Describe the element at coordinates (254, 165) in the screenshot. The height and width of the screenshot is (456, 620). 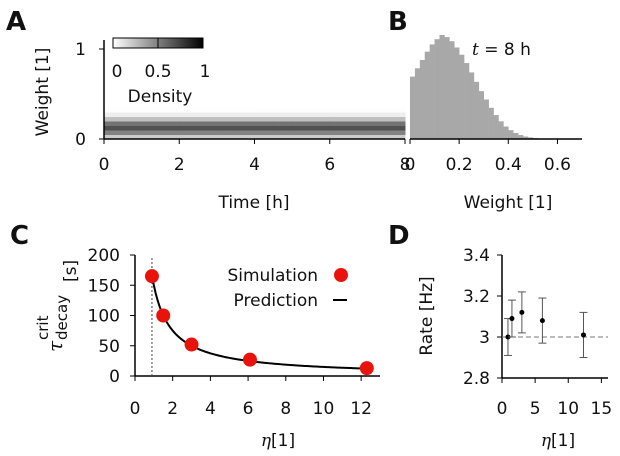
I see `x-tick-label: 4` at that location.